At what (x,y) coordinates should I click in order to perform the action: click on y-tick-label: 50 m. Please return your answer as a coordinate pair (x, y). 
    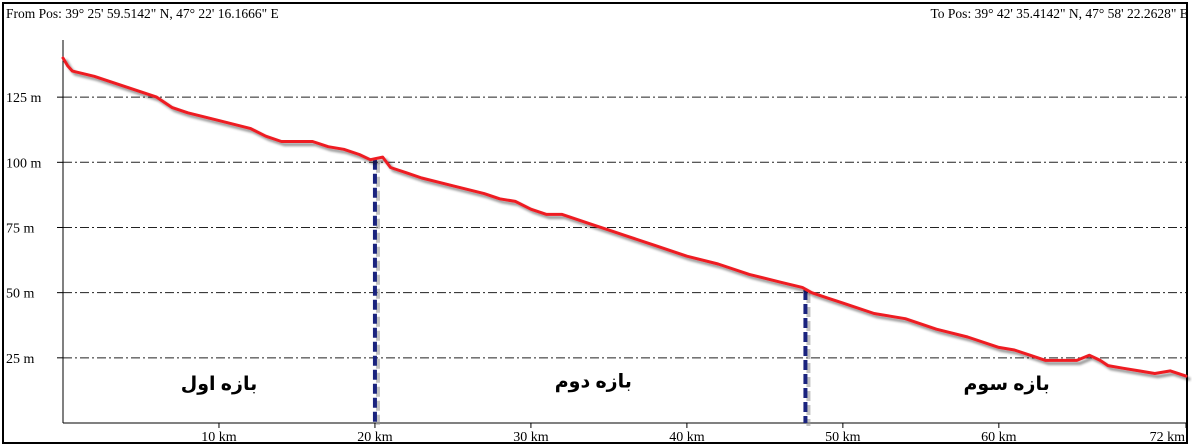
    Looking at the image, I should click on (20, 294).